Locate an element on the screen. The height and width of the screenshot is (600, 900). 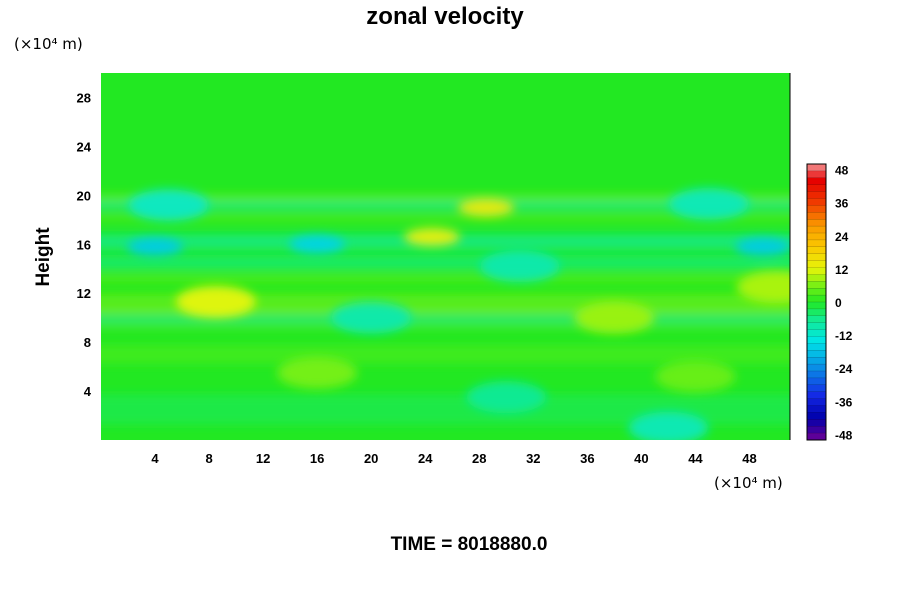
y-tick-label: 20 is located at coordinates (84, 195).